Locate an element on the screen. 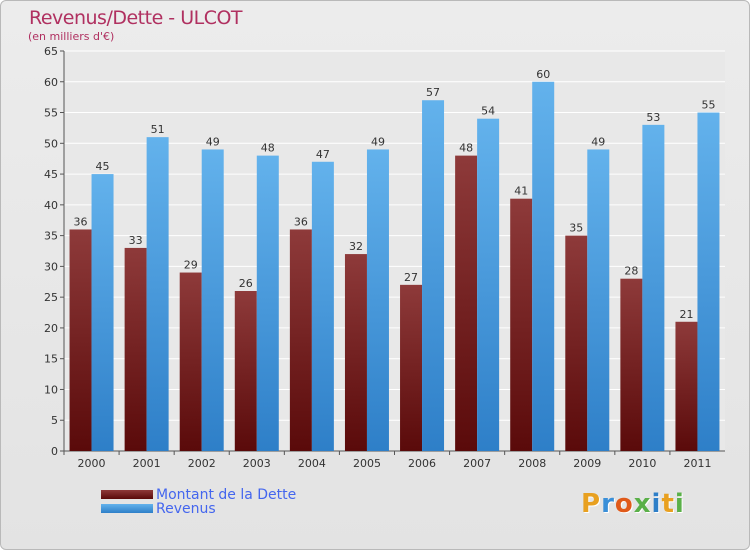 The height and width of the screenshot is (550, 750). x-tick-label: 2007 is located at coordinates (477, 463).